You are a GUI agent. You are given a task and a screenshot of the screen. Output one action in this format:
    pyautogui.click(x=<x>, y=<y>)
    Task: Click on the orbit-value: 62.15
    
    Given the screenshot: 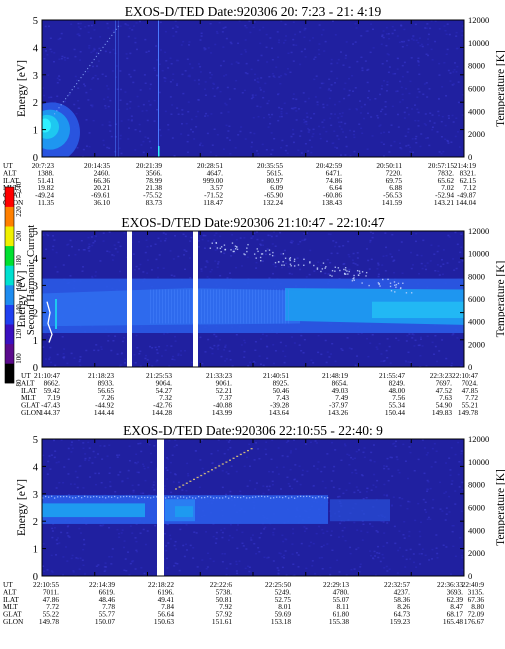 What is the action you would take?
    pyautogui.click(x=468, y=180)
    